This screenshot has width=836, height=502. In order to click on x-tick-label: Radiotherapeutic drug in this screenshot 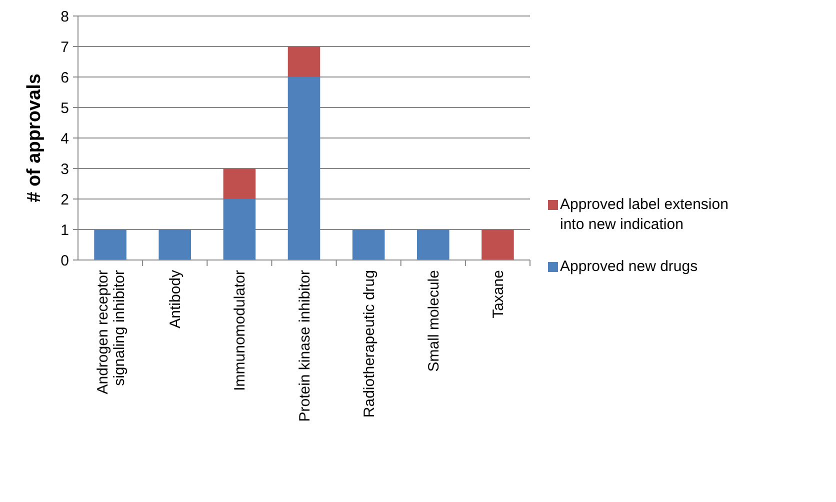, I will do `click(369, 344)`.